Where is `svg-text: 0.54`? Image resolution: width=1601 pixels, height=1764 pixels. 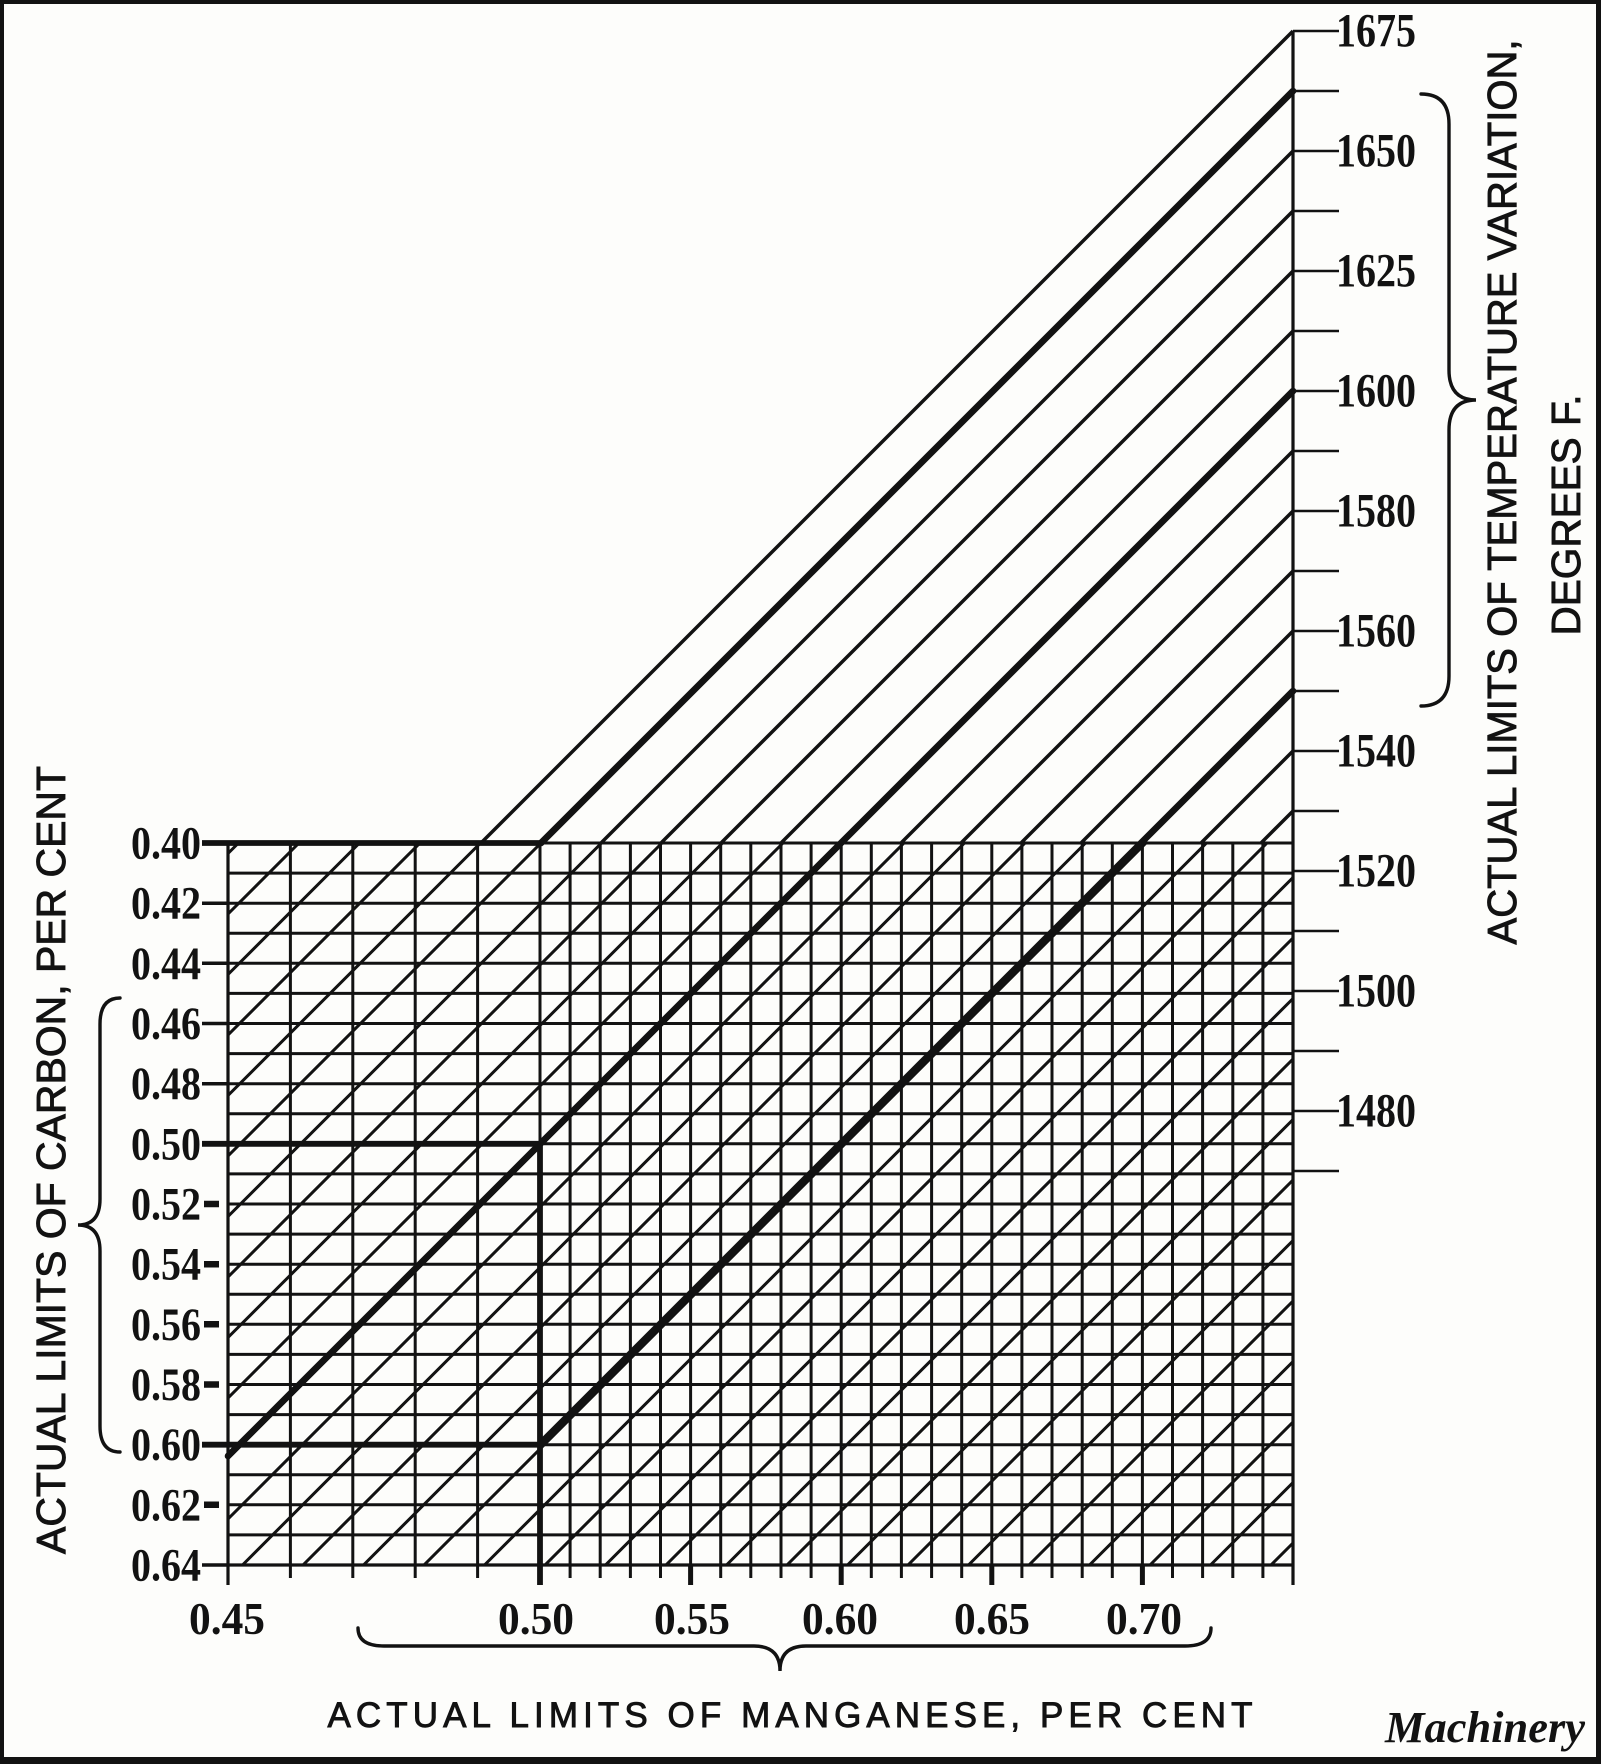
svg-text: 0.54 is located at coordinates (166, 1265).